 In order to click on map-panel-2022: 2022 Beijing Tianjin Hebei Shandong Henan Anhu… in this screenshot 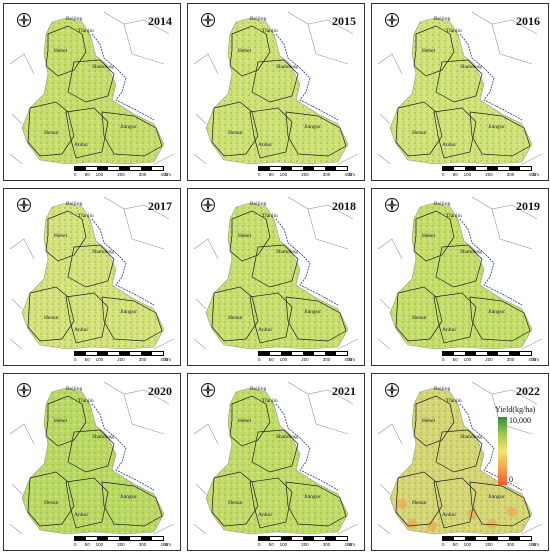, I will do `click(460, 462)`.